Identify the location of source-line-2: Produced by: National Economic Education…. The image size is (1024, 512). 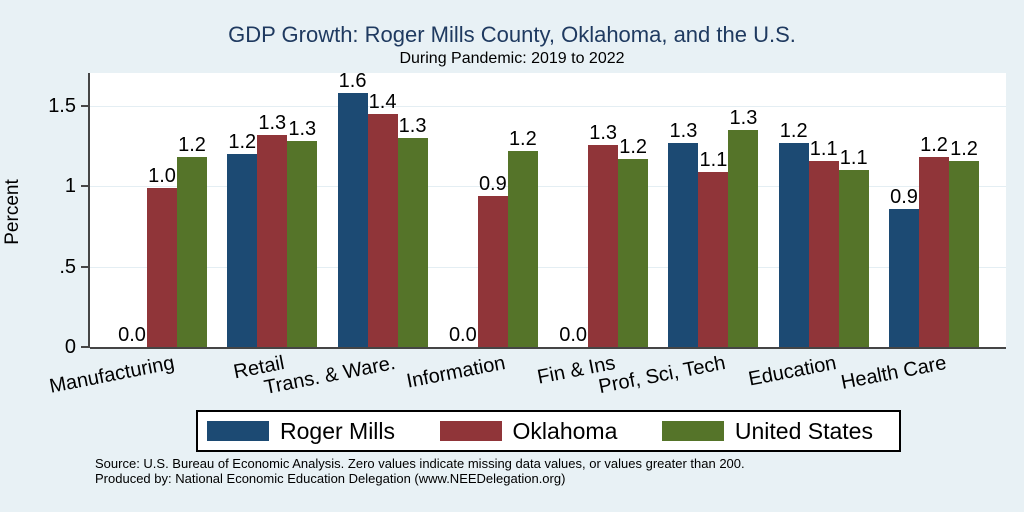
(330, 478).